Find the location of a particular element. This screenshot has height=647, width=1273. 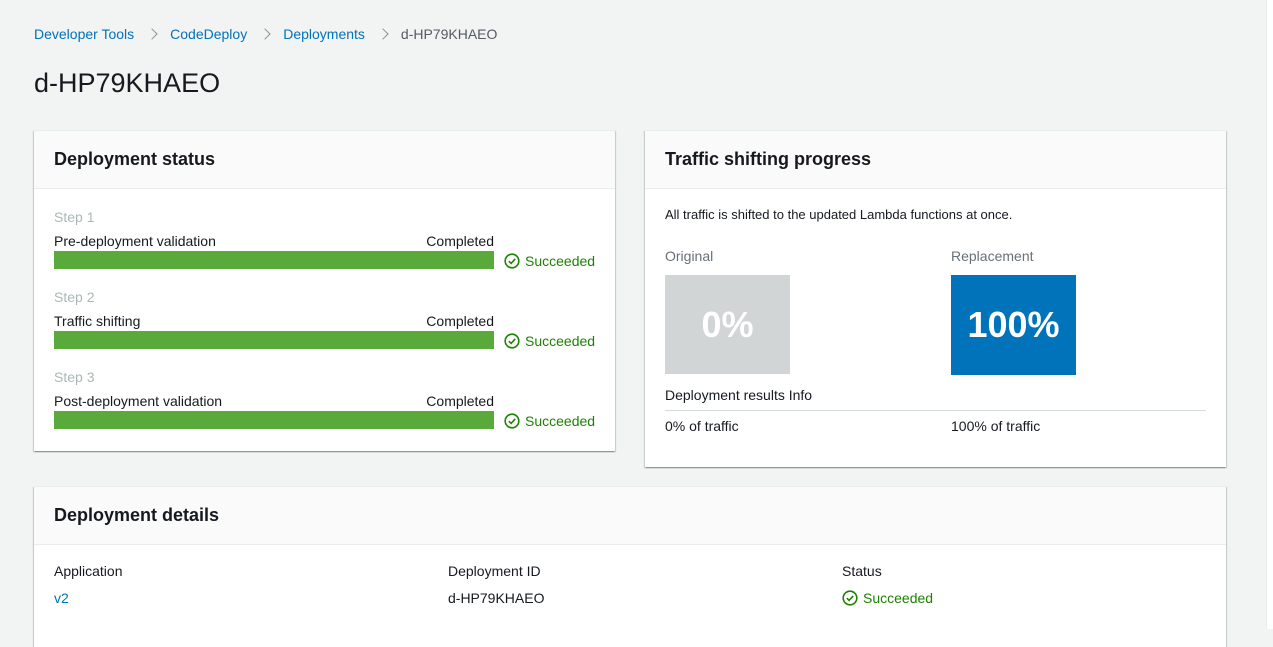

deployment-results-label: Deployment results Info is located at coordinates (739, 395).